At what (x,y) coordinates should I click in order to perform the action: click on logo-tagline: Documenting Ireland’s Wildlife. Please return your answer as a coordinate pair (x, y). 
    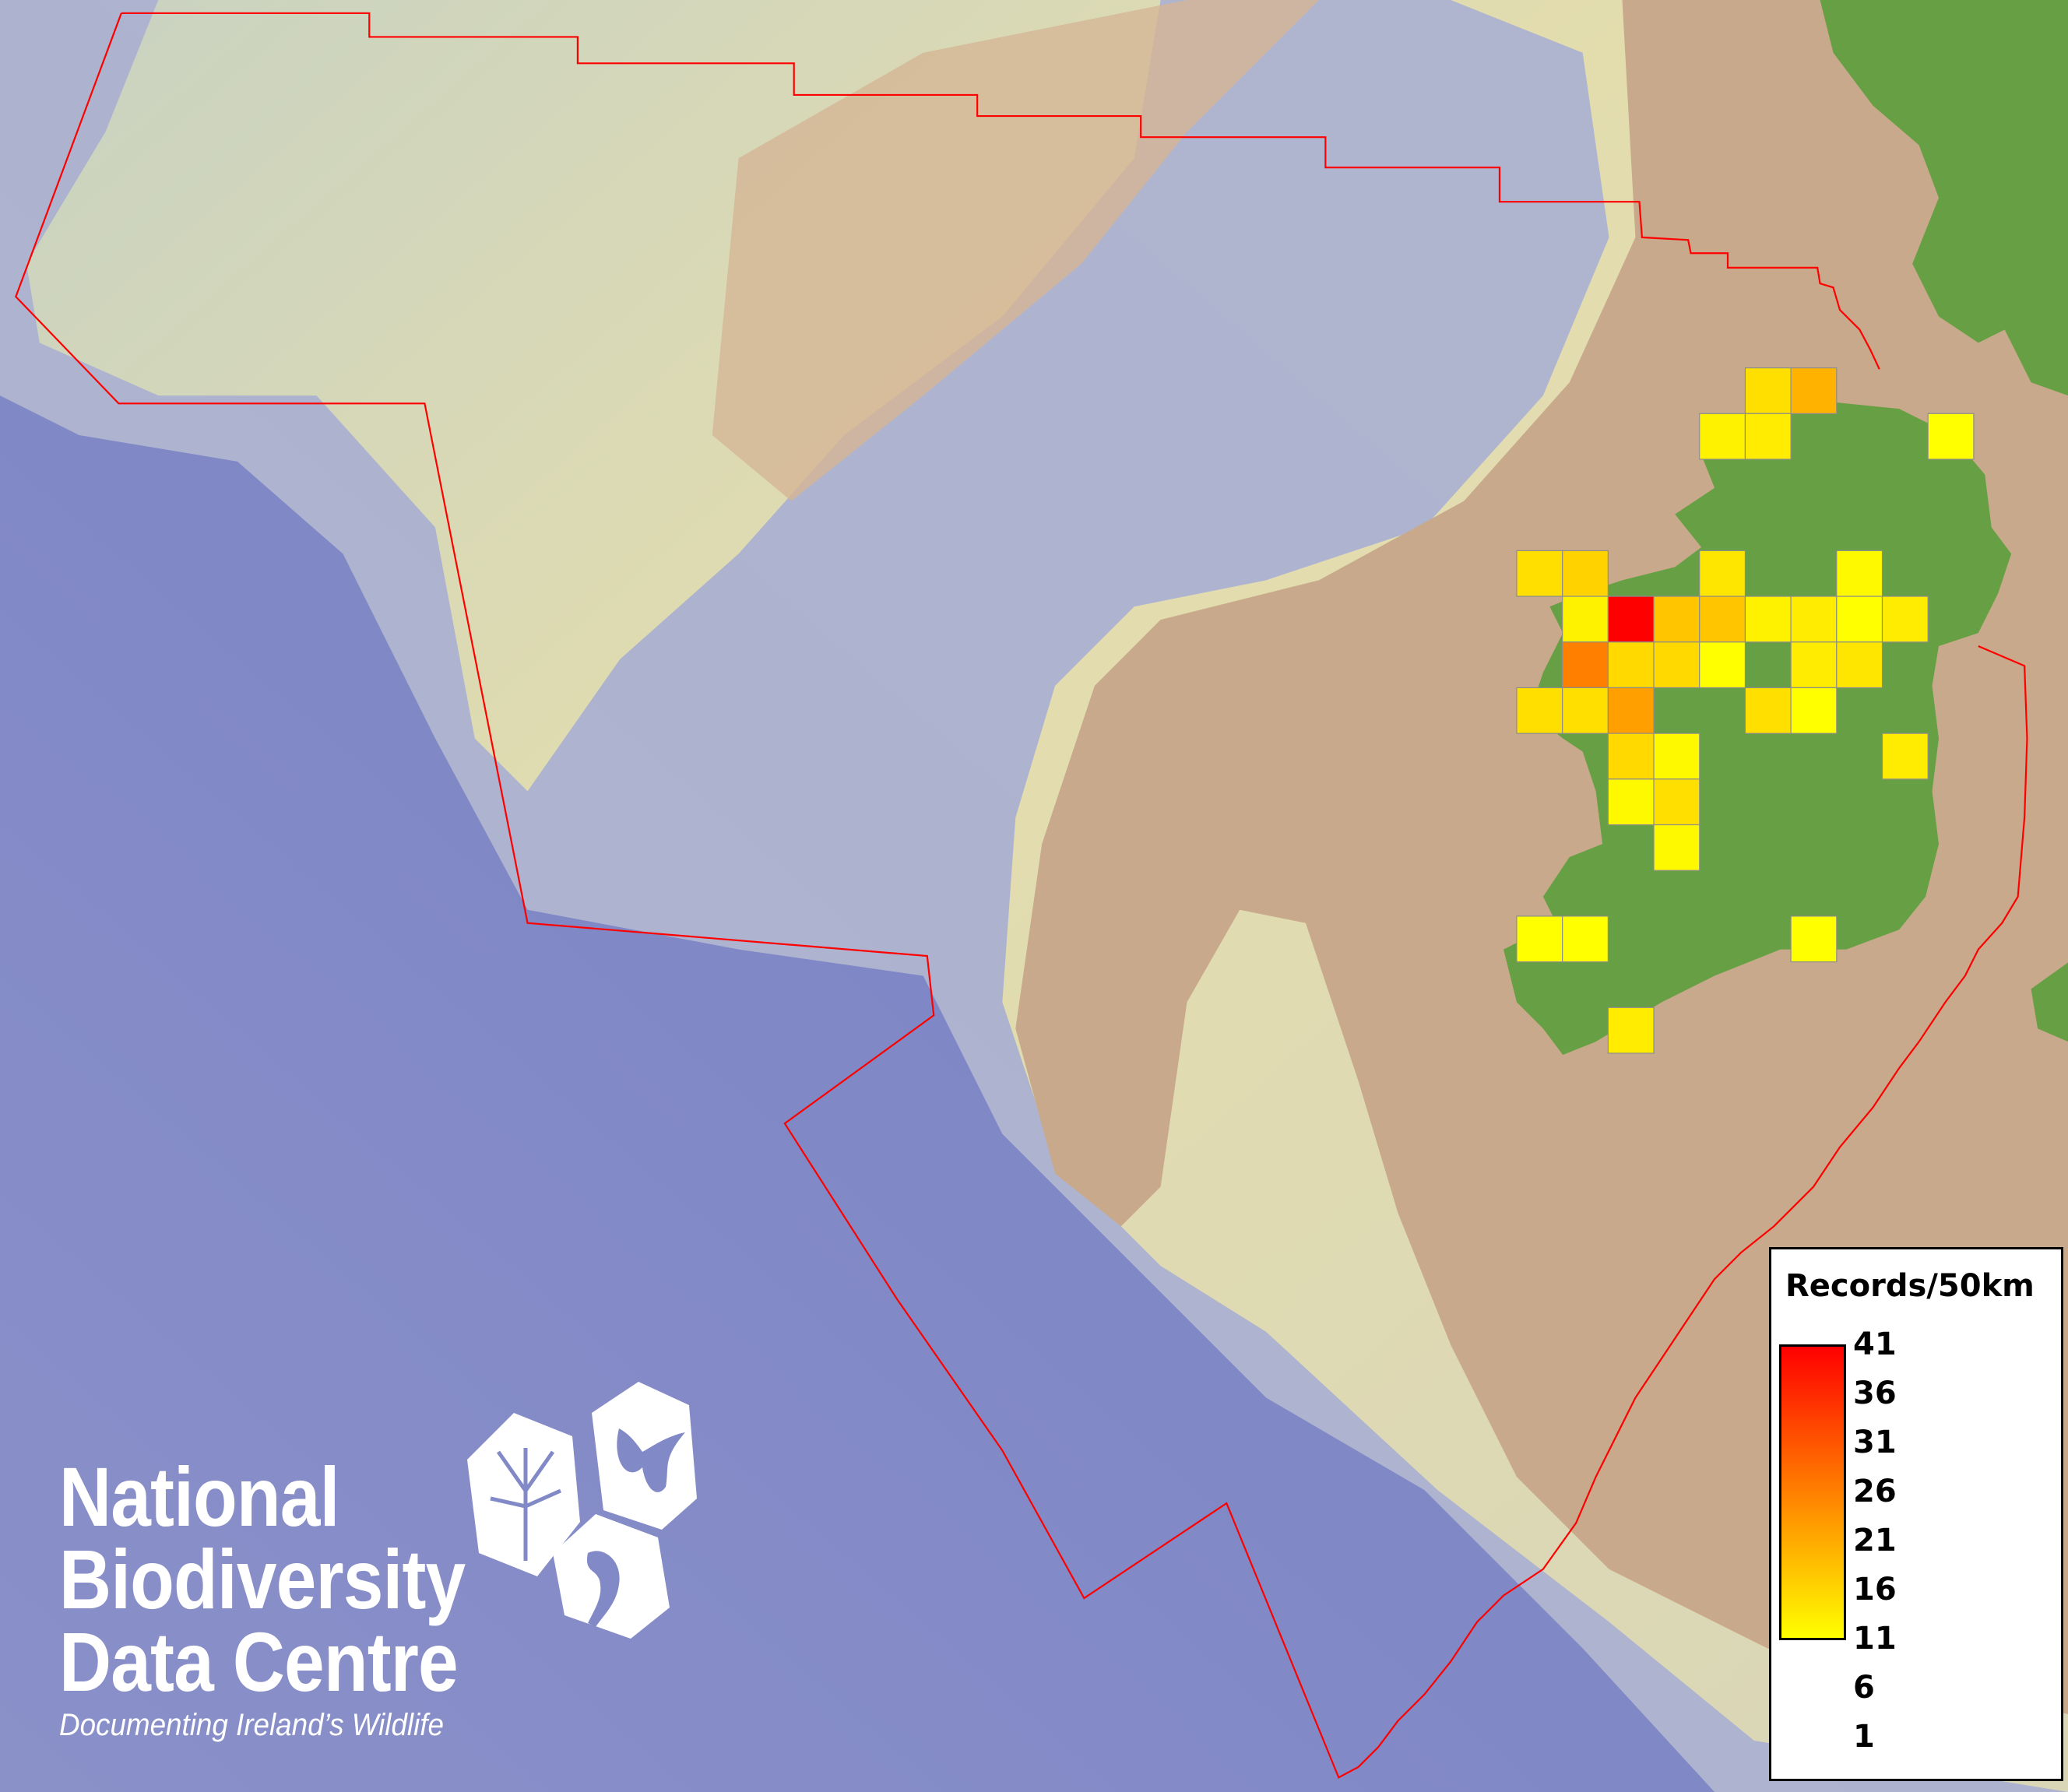
    Looking at the image, I should click on (251, 1725).